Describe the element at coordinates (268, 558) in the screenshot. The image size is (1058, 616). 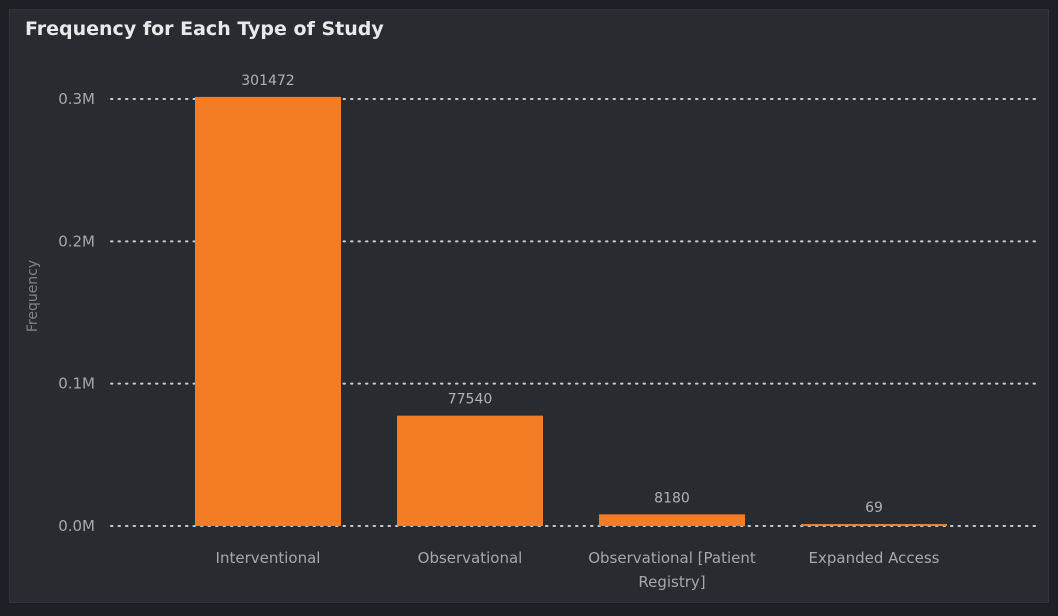
I see `x-category-label: Interventional` at that location.